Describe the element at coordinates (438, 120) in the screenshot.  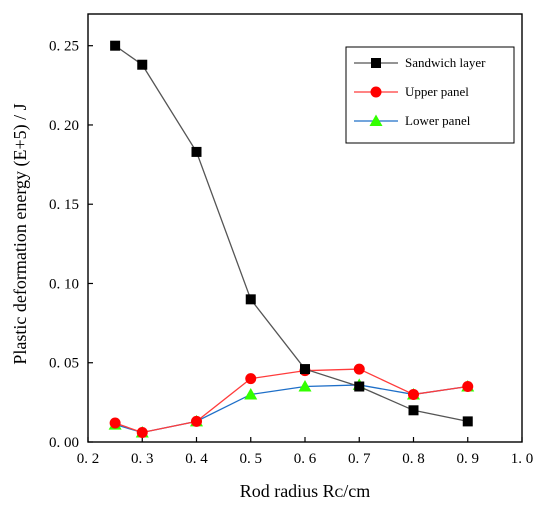
I see `legend-label: Lower panel` at that location.